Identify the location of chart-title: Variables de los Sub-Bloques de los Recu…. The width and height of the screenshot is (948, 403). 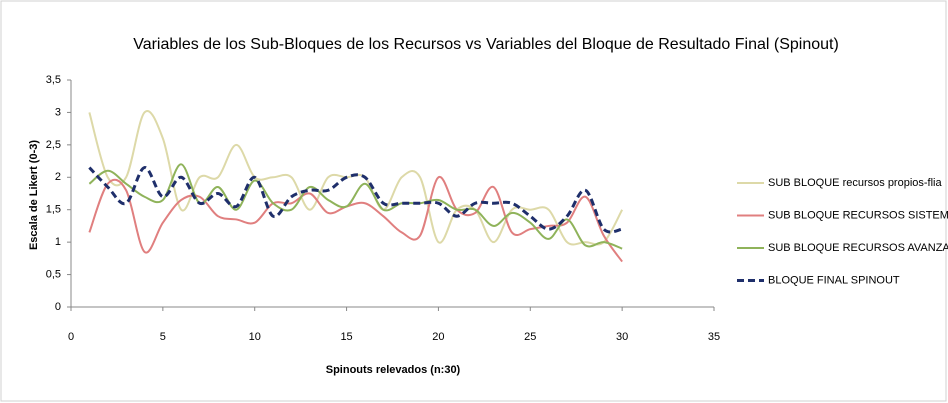
(486, 44).